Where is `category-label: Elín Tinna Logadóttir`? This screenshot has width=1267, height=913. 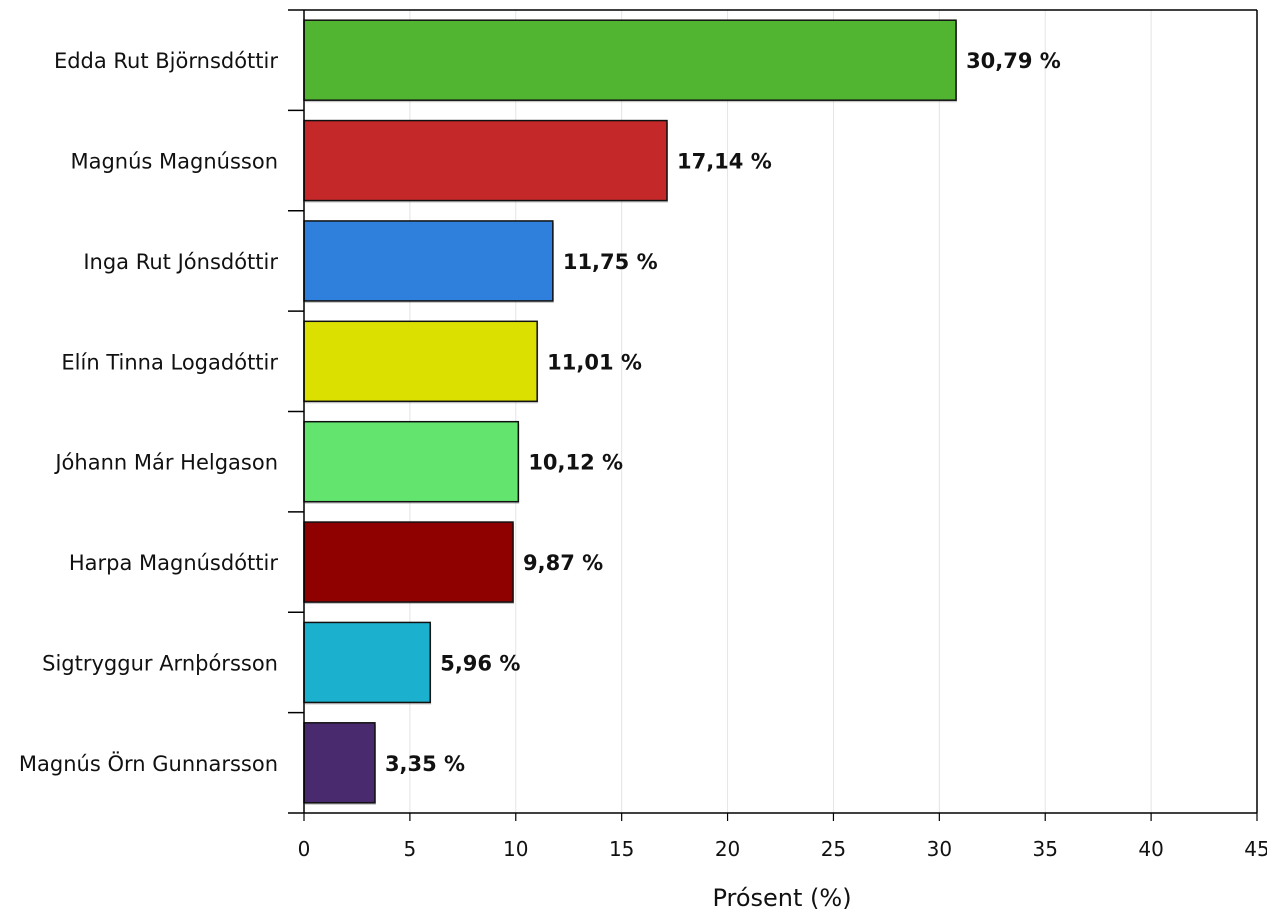
category-label: Elín Tinna Logadóttir is located at coordinates (169, 362).